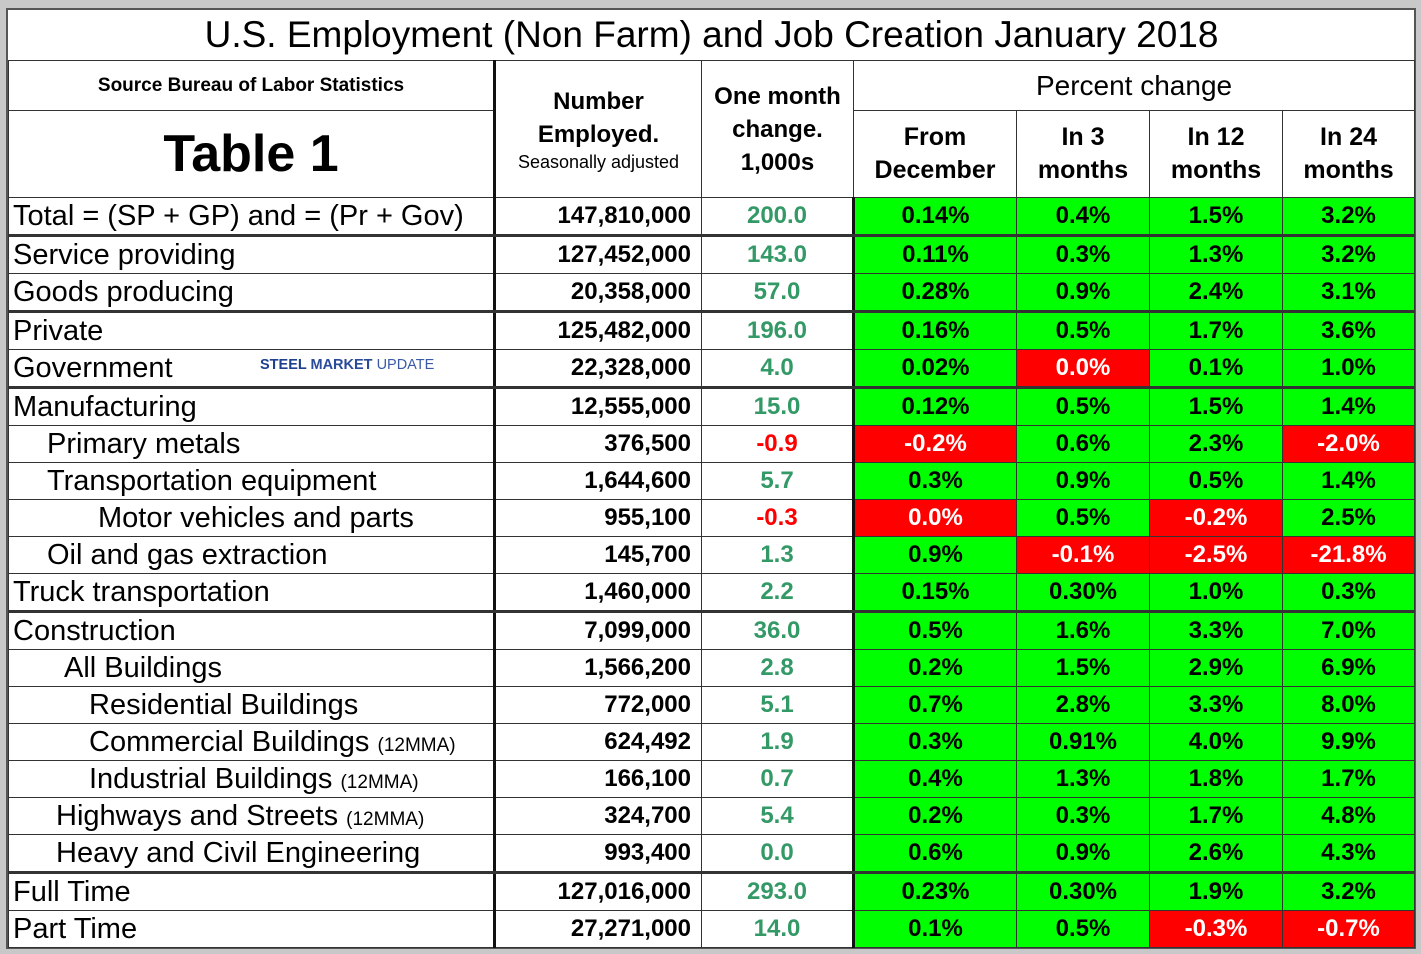 This screenshot has width=1421, height=954. Describe the element at coordinates (1216, 406) in the screenshot. I see `pct-in-12-months: 1.5%` at that location.